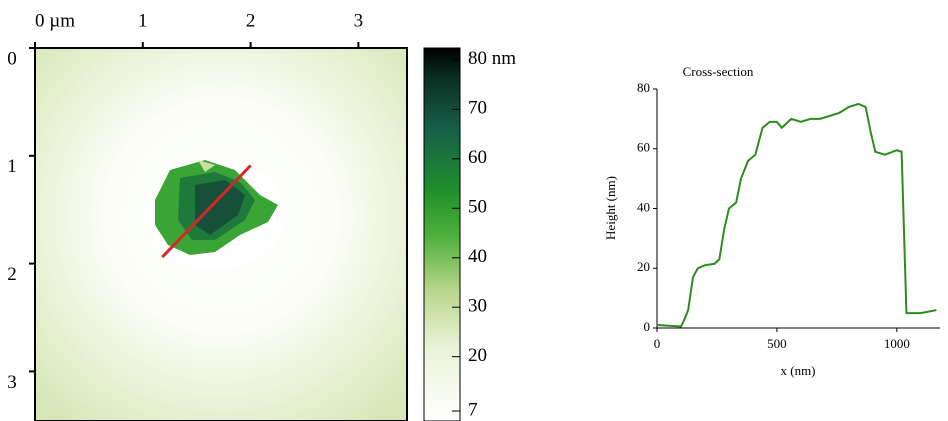 Image resolution: width=948 pixels, height=421 pixels. What do you see at coordinates (777, 343) in the screenshot?
I see `x-tick-label: 500` at bounding box center [777, 343].